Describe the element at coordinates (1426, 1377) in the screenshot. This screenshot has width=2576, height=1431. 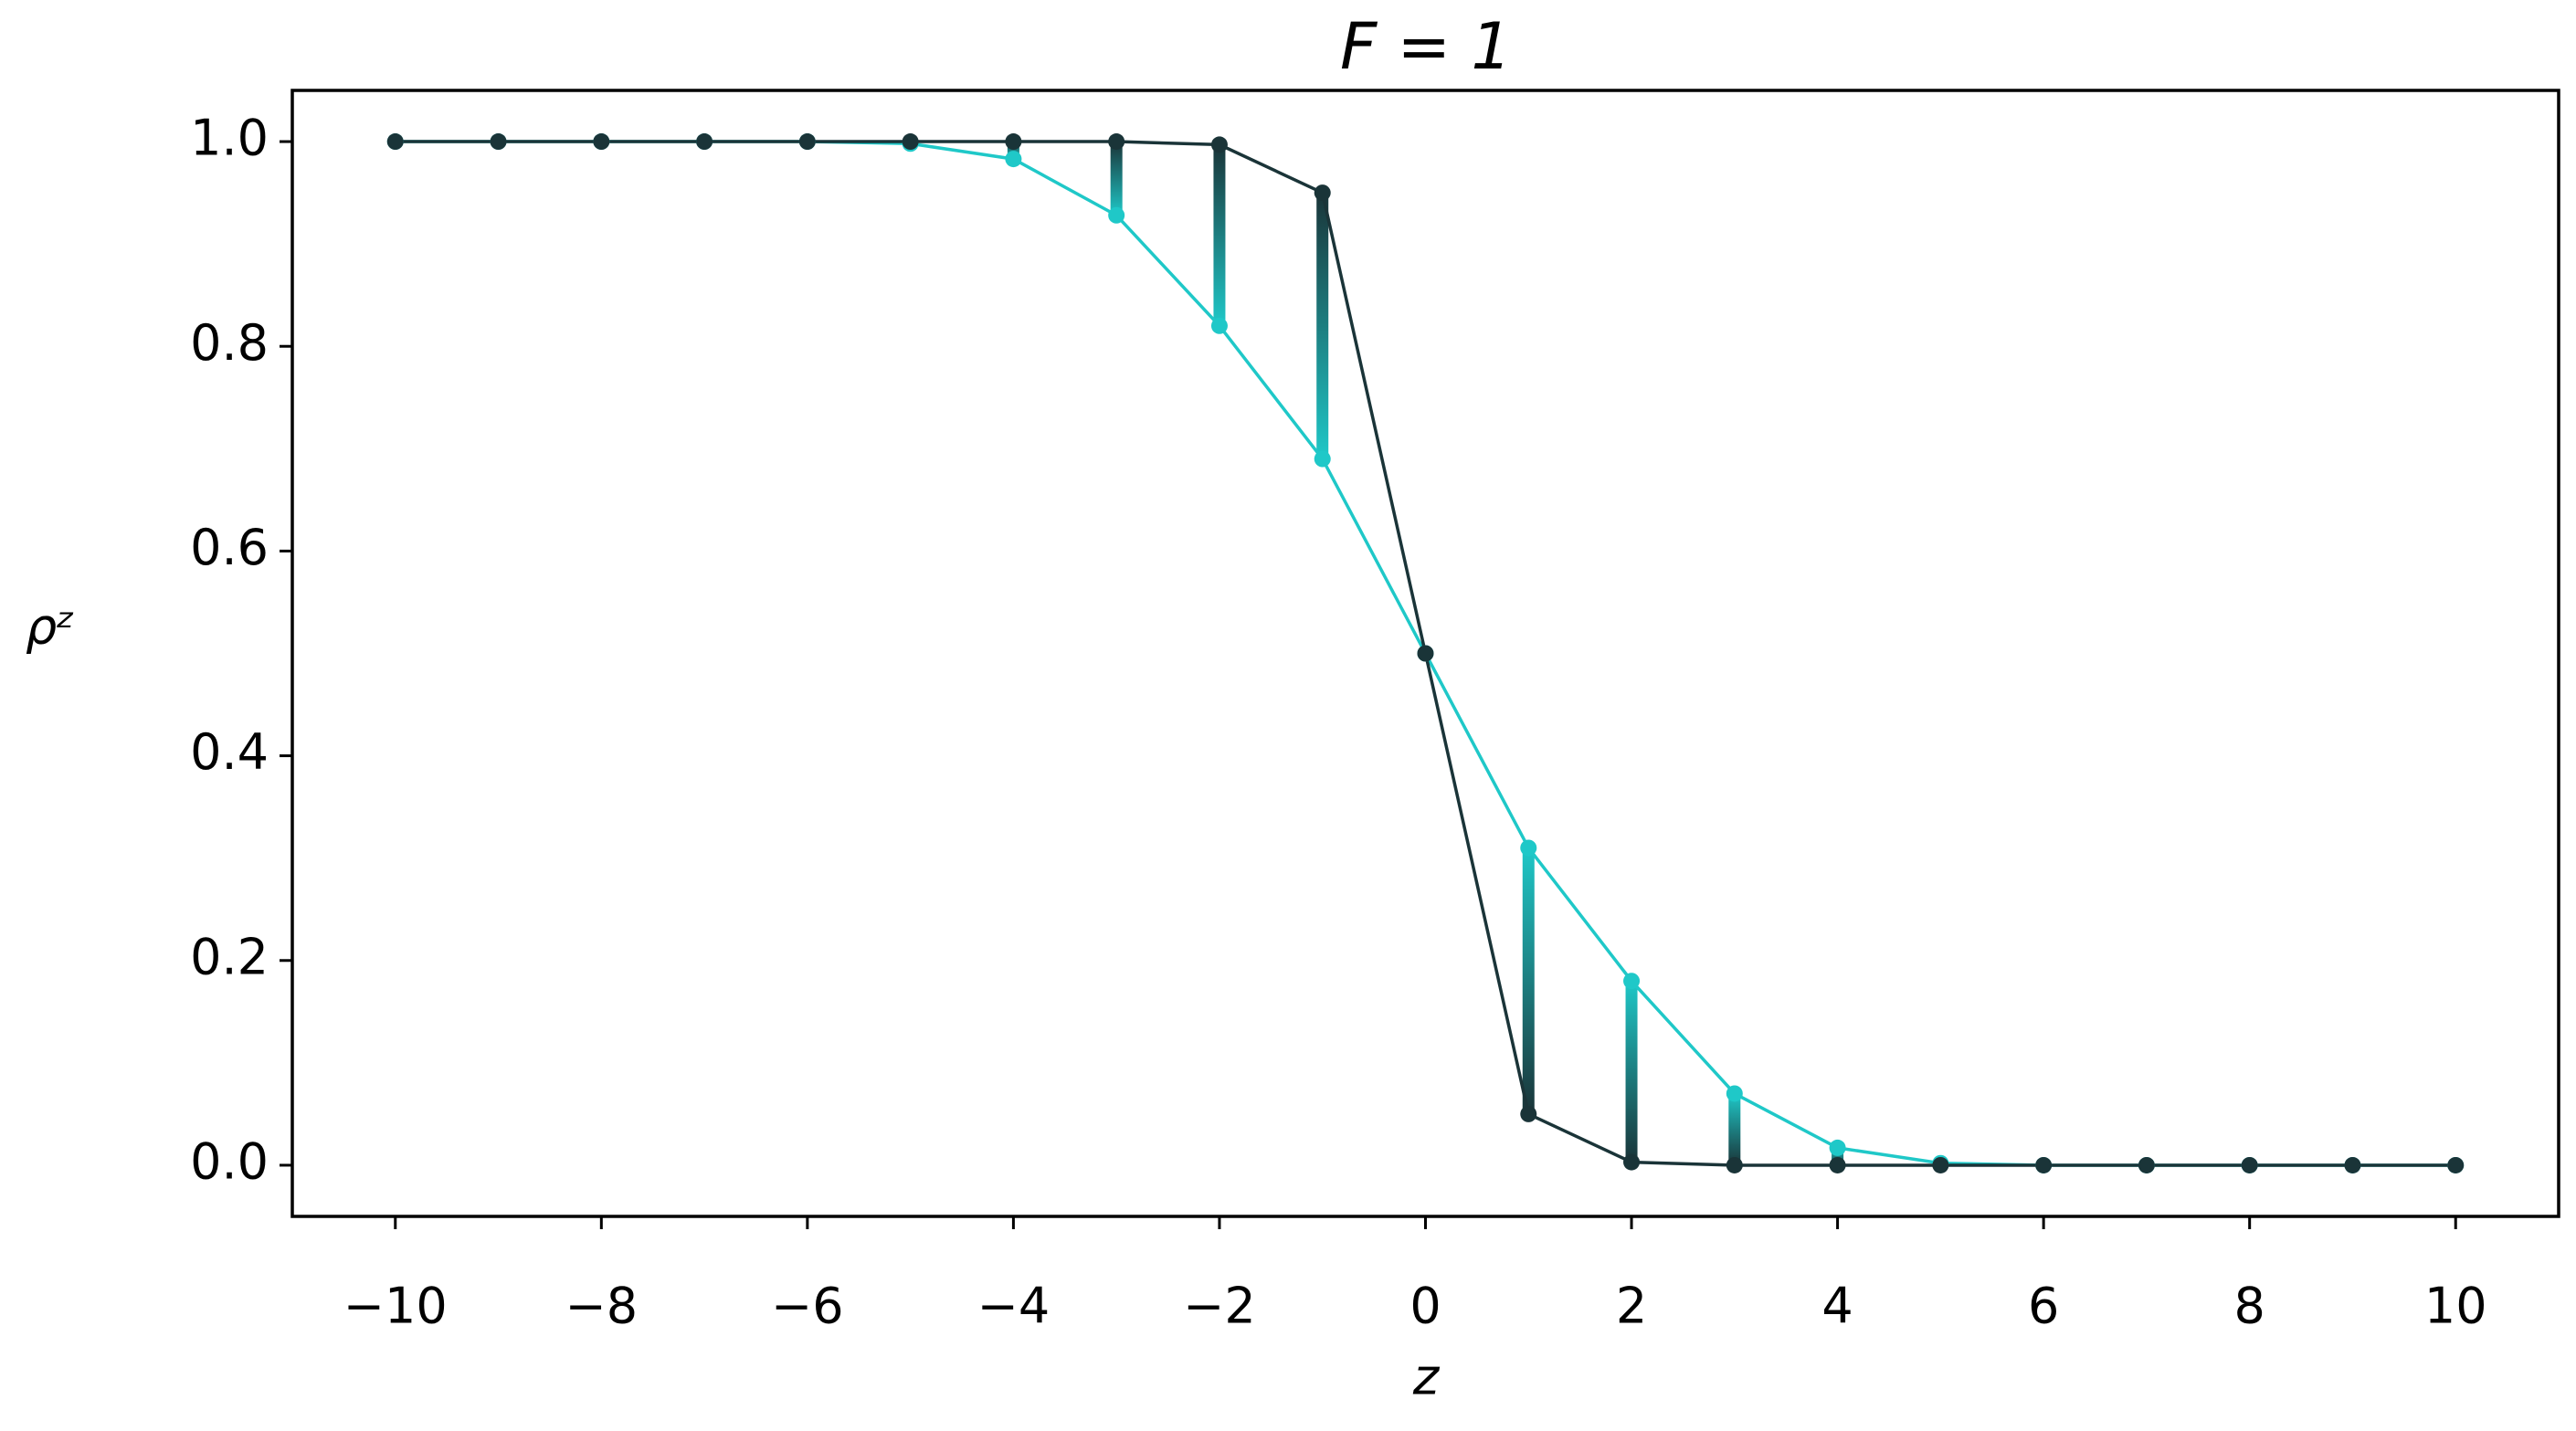
I see `x-axis-label: z` at that location.